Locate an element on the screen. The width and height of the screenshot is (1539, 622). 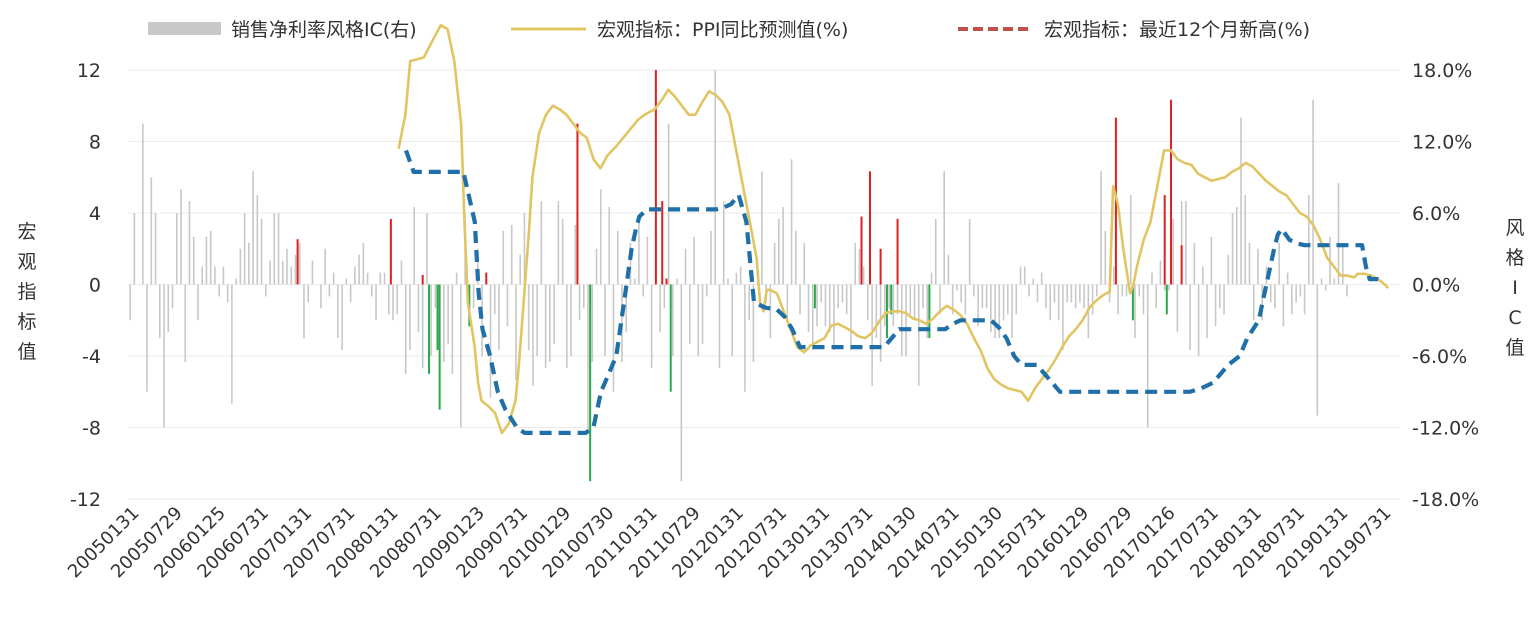
y-right-axis-title: I is located at coordinates (1515, 288).